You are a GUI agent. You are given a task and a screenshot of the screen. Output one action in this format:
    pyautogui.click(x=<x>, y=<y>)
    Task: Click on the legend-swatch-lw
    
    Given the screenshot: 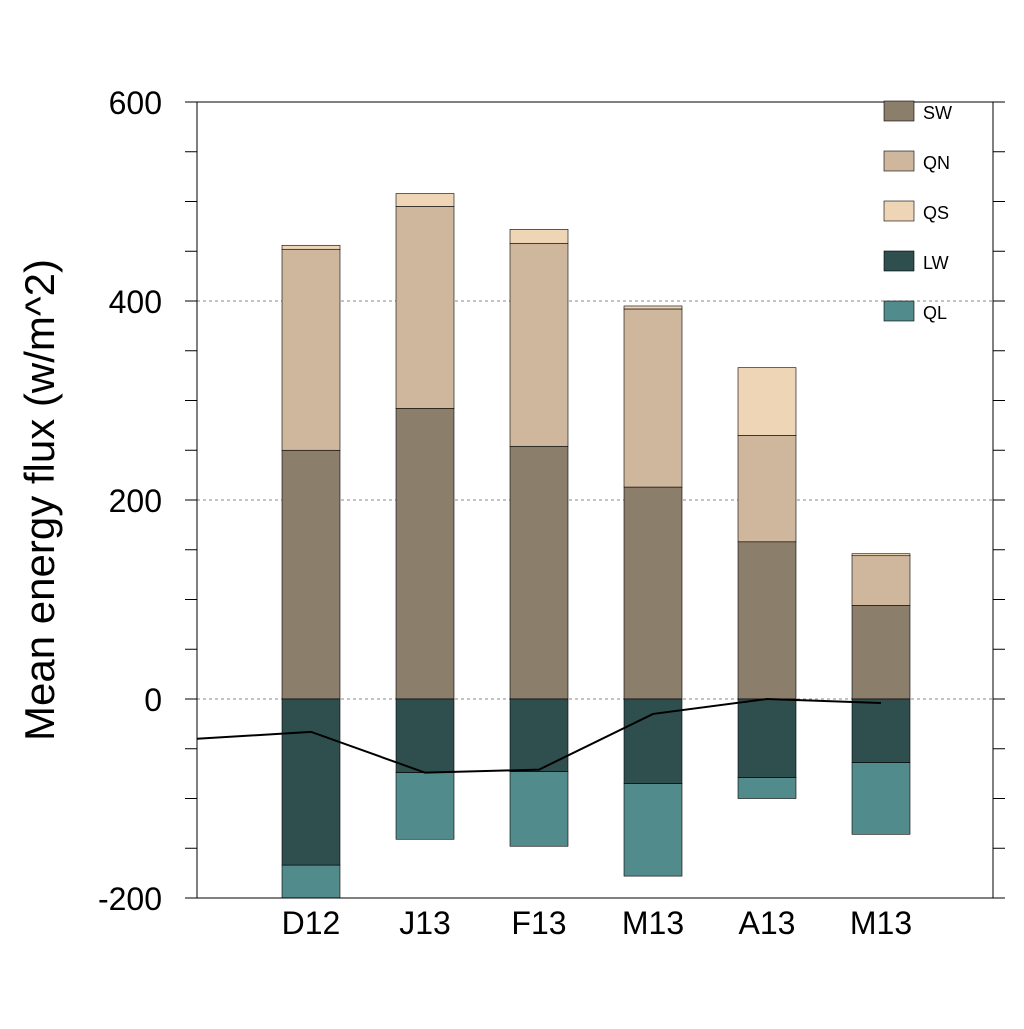 What is the action you would take?
    pyautogui.click(x=899, y=261)
    